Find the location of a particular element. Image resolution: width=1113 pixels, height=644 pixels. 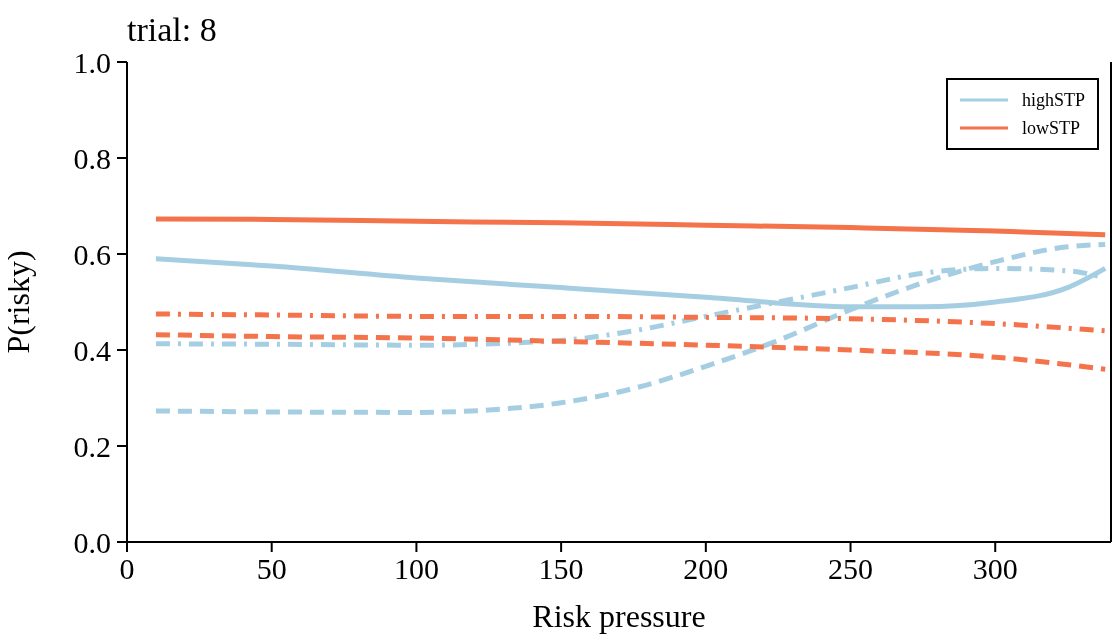

y-tick-label: 0.8 is located at coordinates (92, 158).